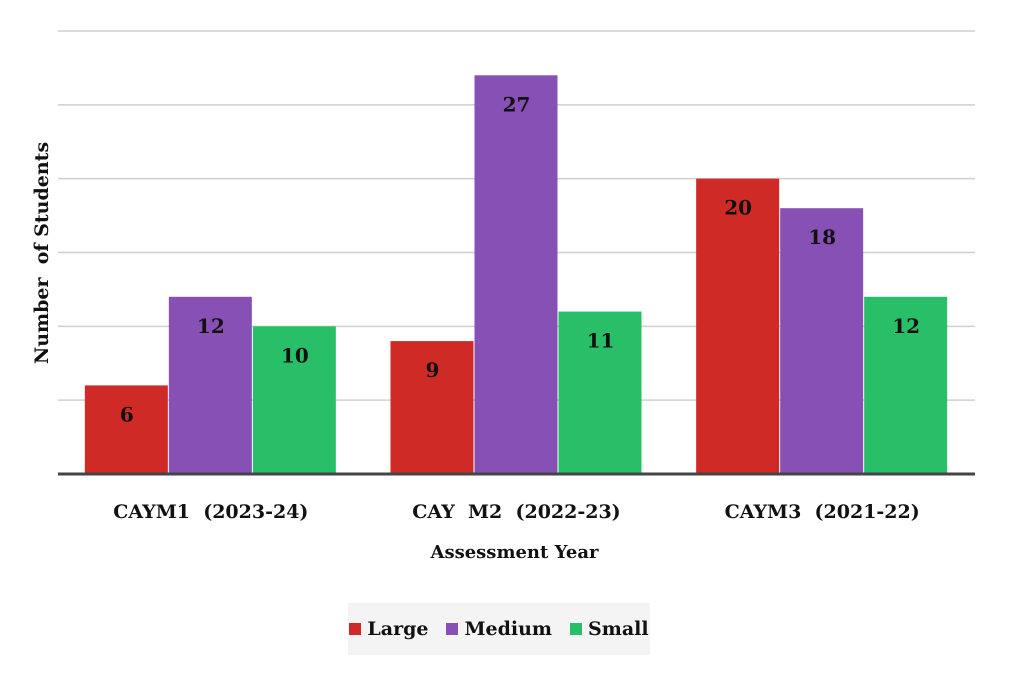 This screenshot has height=690, width=1028. I want to click on data-label-medium-3: 18, so click(822, 237).